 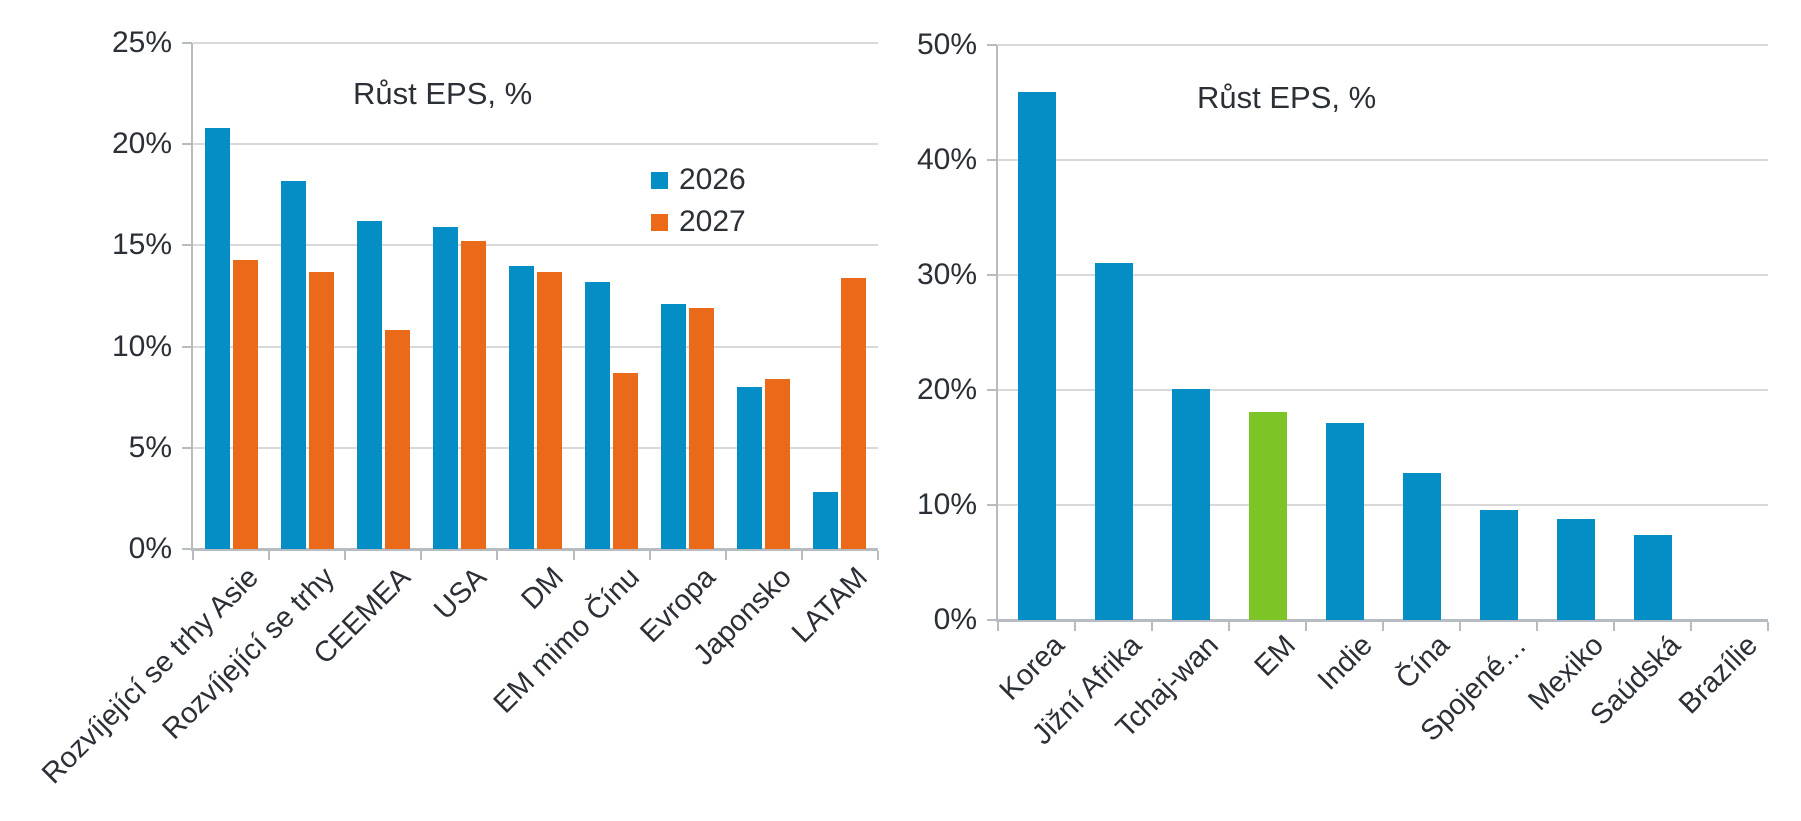 I want to click on y-axis-label-5%: 5%, so click(x=150, y=447).